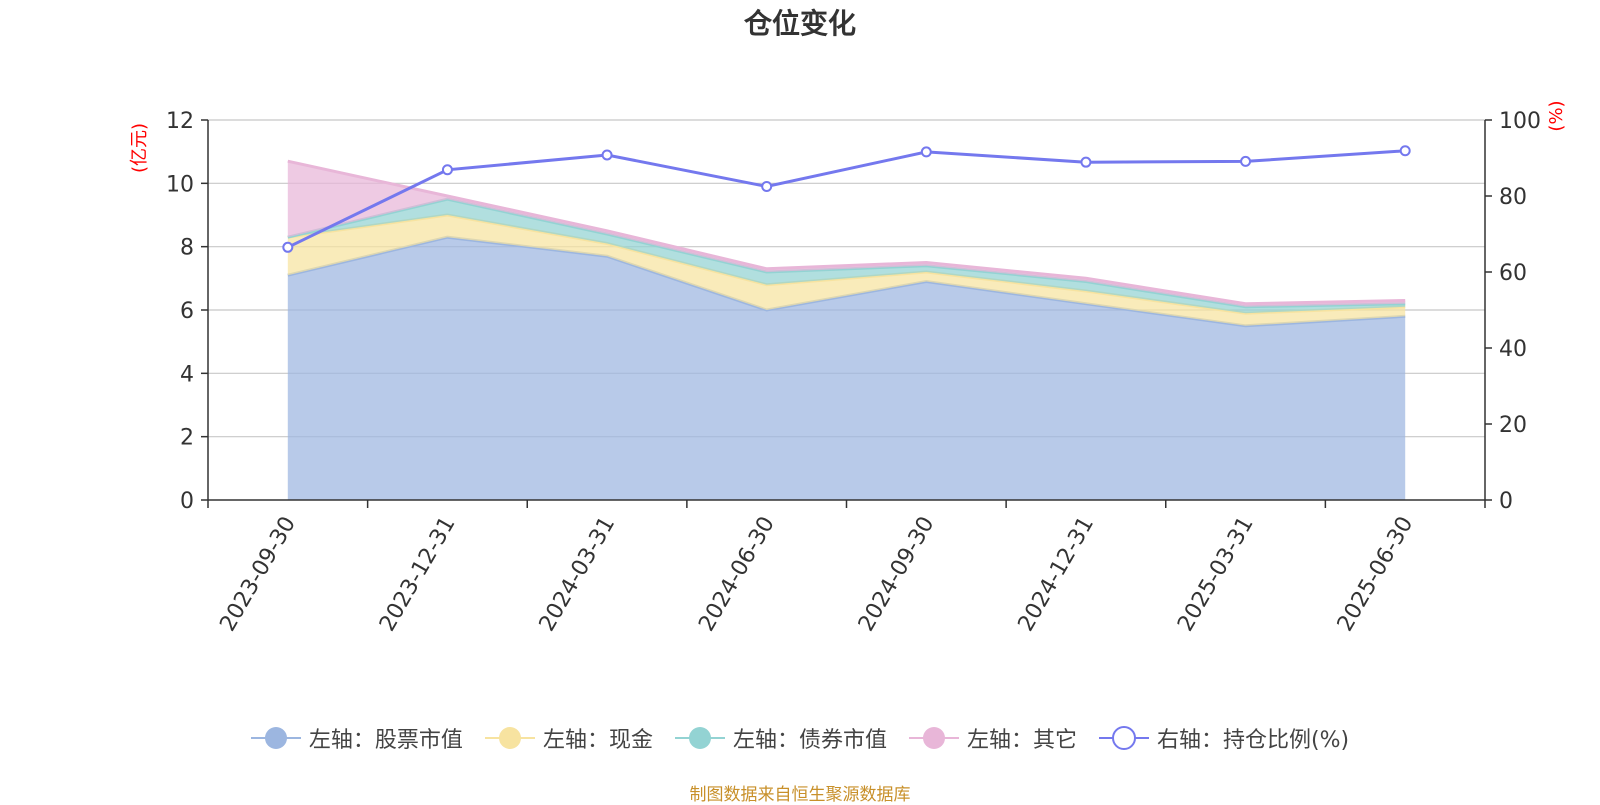 Image resolution: width=1600 pixels, height=805 pixels. What do you see at coordinates (578, 574) in the screenshot?
I see `x-tick-label: 2024-03-31` at bounding box center [578, 574].